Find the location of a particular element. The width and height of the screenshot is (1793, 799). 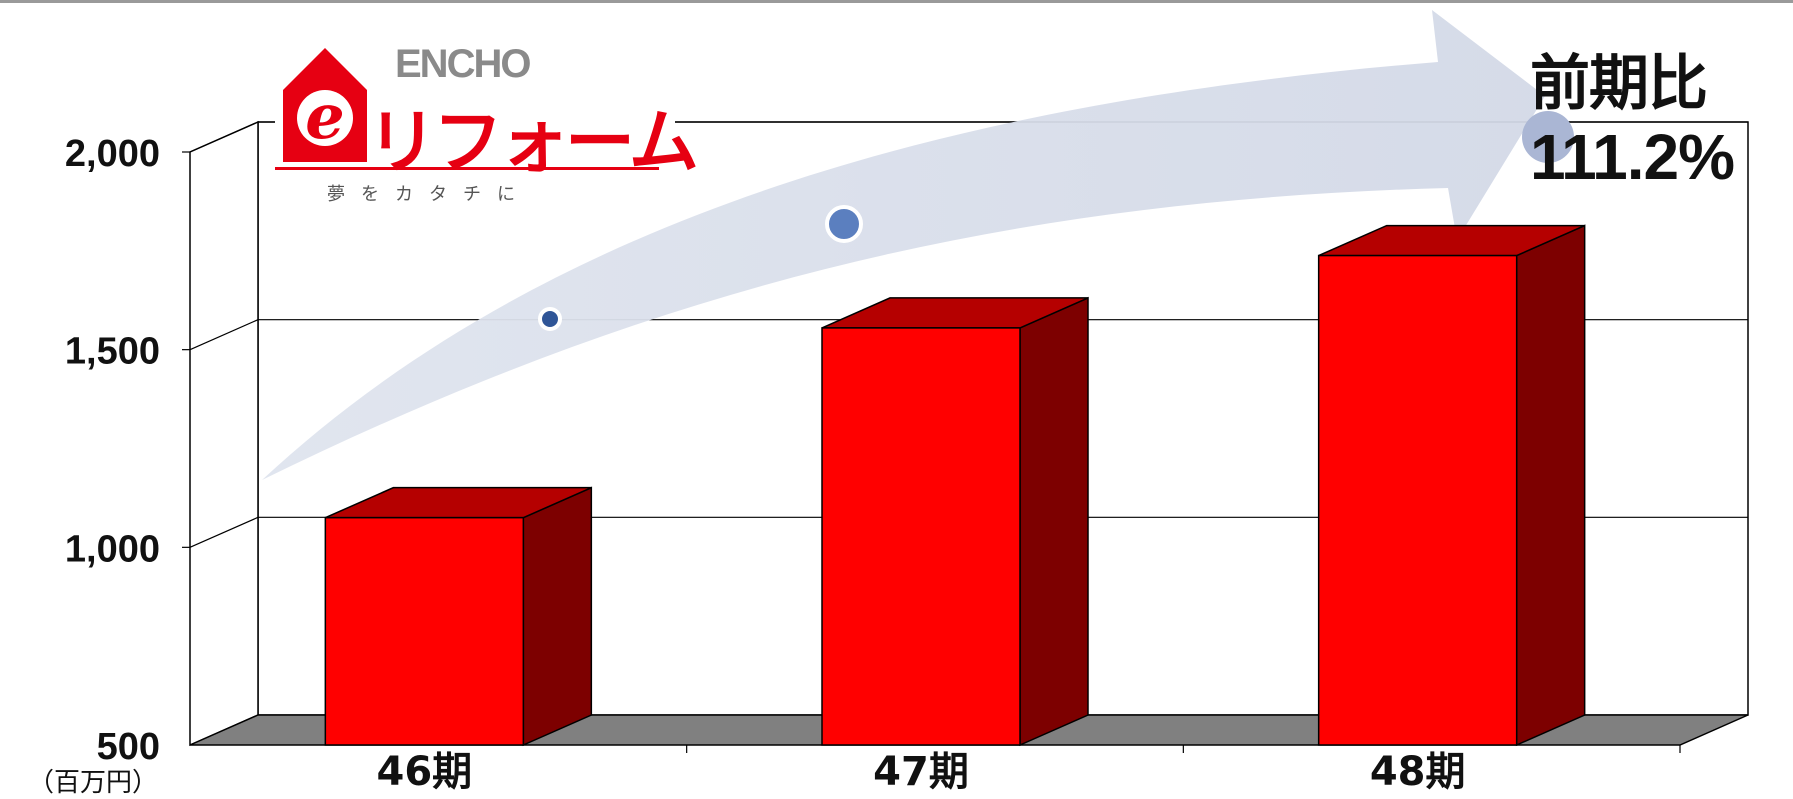

y-unit-label: （百万円） is located at coordinates (93, 783).